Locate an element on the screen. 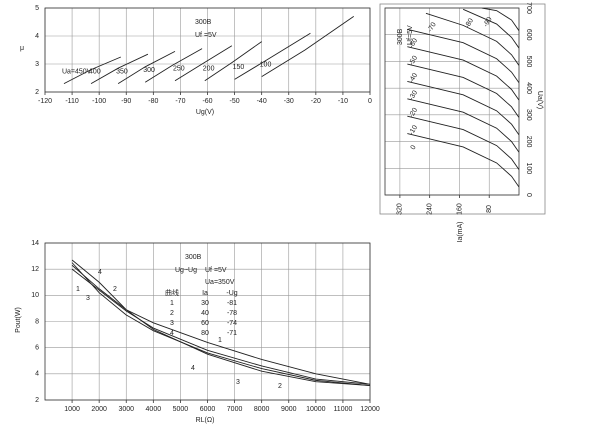 This screenshot has width=600, height=434. annotation: Ua=350V is located at coordinates (220, 282).